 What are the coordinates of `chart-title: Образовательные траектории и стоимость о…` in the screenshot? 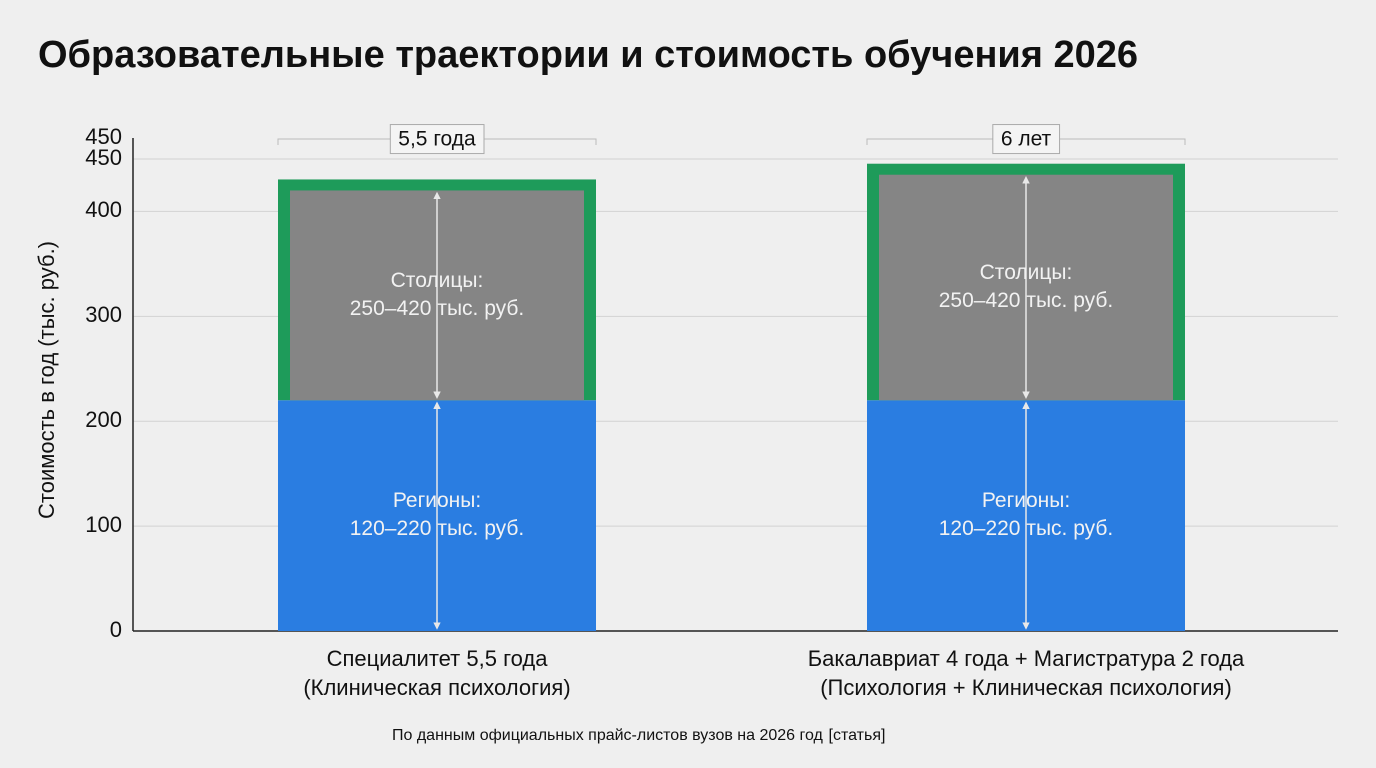 It's located at (588, 55).